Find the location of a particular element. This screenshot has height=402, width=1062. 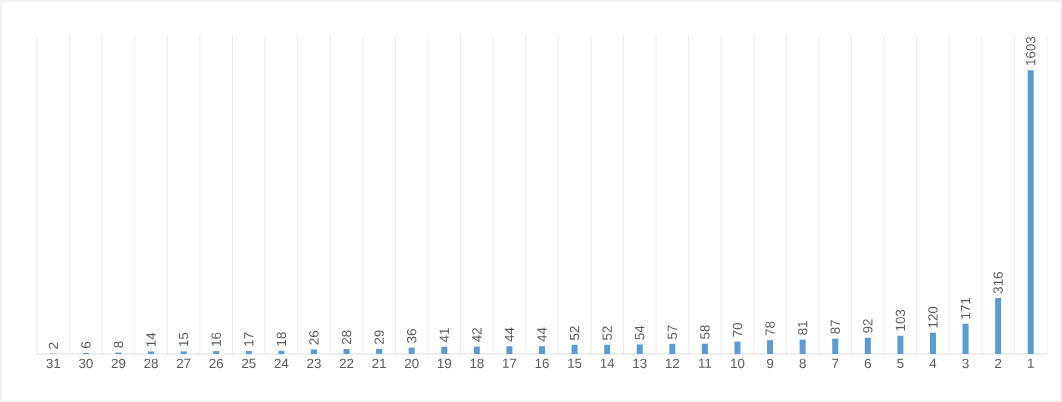

x-tick-label: 24 is located at coordinates (281, 363).